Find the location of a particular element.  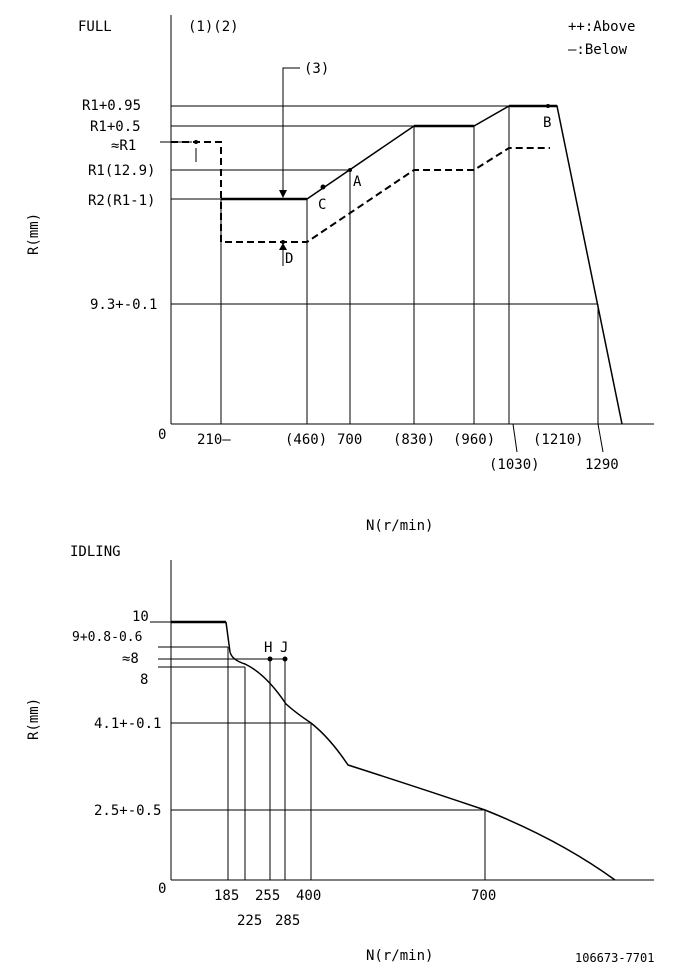

ytick-r1-05: R1+0.5 is located at coordinates (115, 127).